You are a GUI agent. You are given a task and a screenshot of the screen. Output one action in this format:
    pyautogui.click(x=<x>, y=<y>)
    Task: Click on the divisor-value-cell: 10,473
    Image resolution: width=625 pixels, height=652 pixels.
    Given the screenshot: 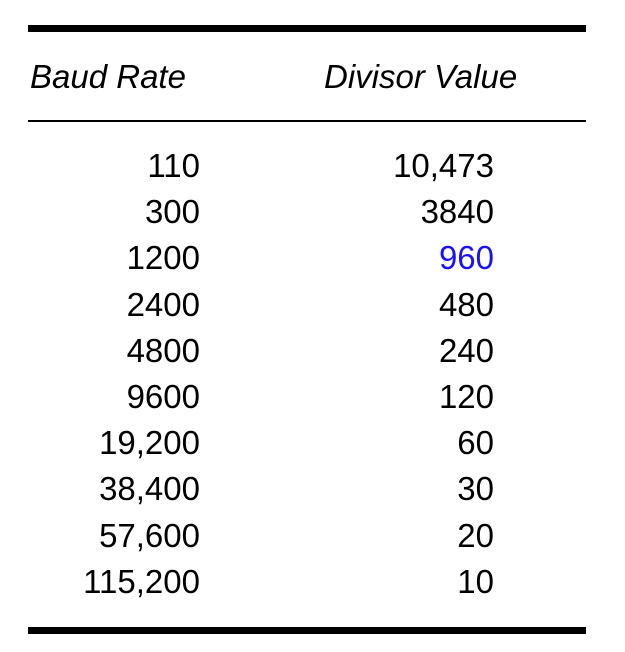 What is the action you would take?
    pyautogui.click(x=443, y=165)
    